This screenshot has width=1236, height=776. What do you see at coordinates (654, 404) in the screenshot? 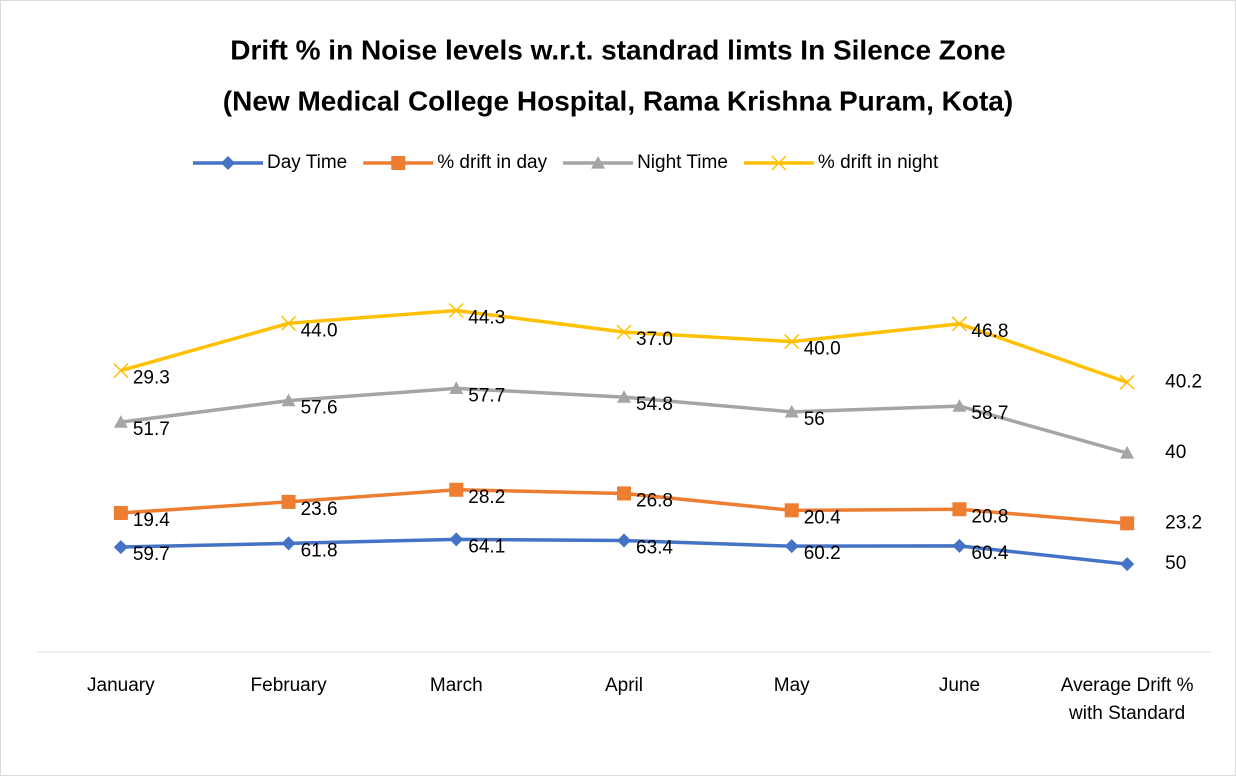
I see `data-label: 54.8` at bounding box center [654, 404].